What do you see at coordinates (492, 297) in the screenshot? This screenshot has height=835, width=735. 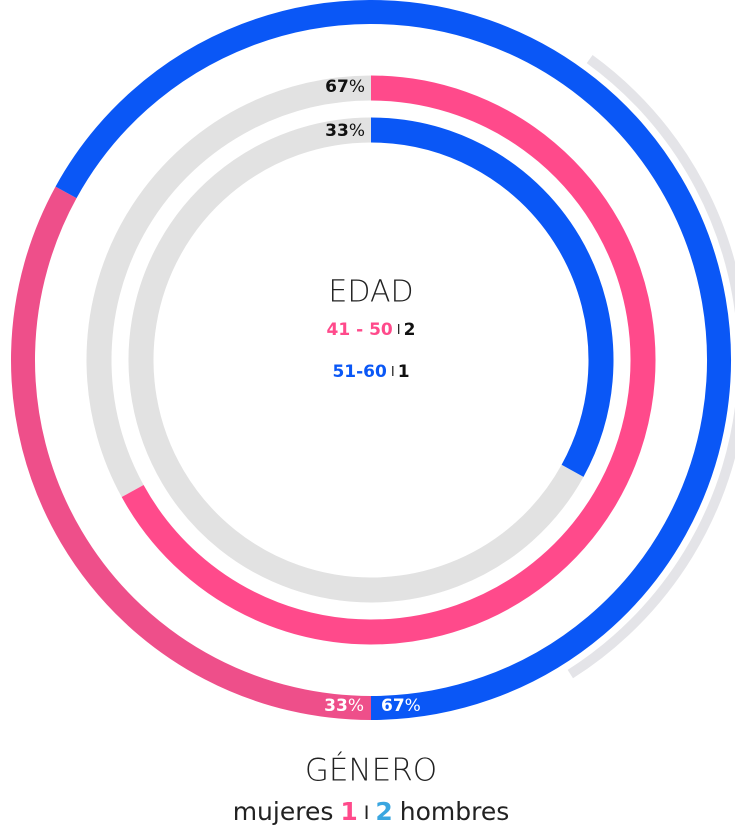 I see `edad-arc` at bounding box center [492, 297].